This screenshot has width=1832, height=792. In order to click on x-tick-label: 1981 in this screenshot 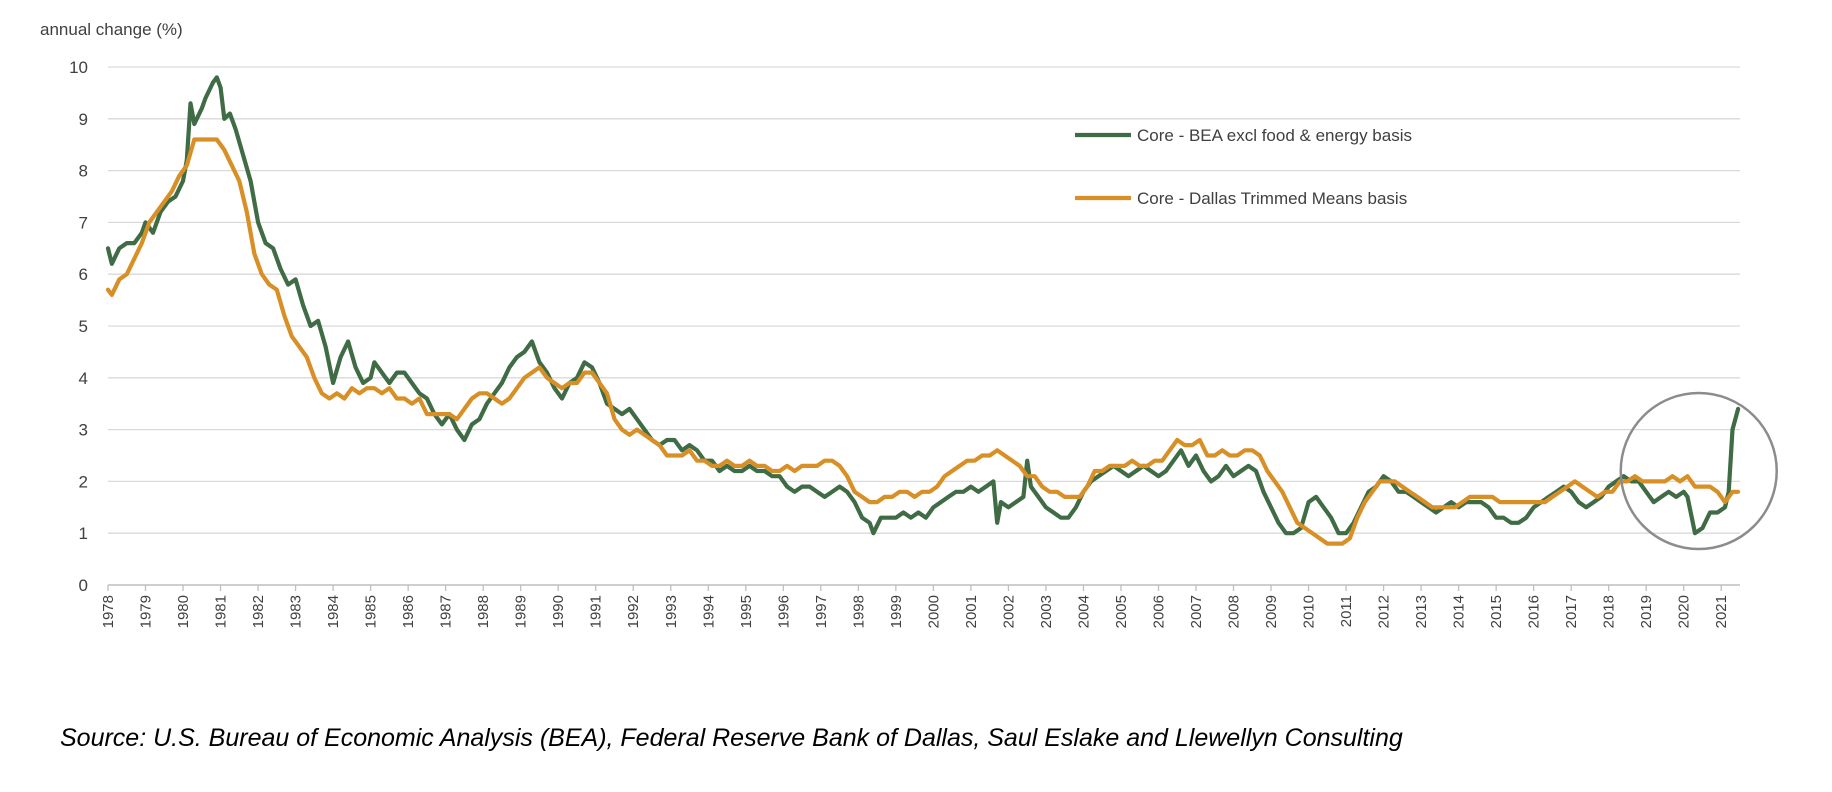, I will do `click(221, 611)`.